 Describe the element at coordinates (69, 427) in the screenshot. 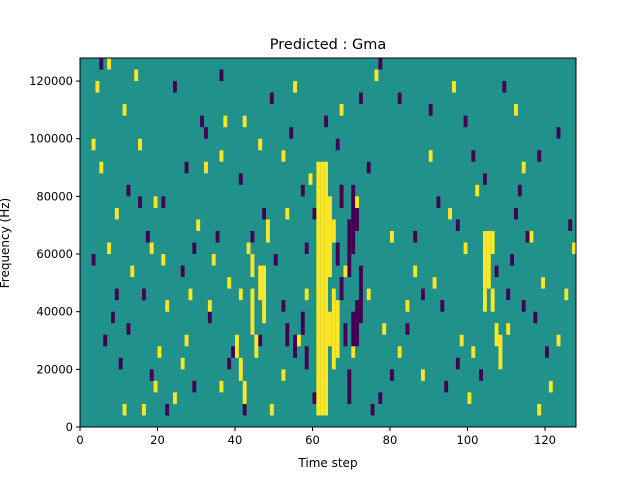

I see `y-tick-label: 0` at that location.